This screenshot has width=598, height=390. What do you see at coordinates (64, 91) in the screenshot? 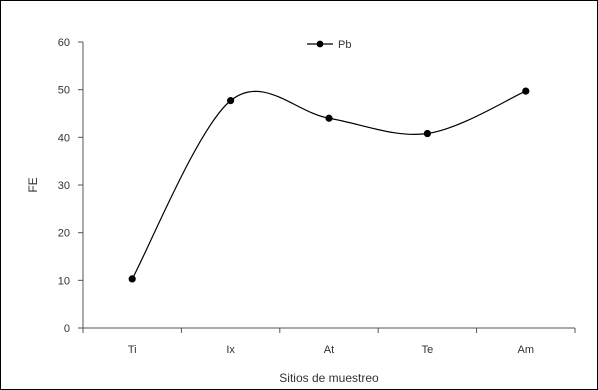
I see `y-tick-label: 50` at bounding box center [64, 91].